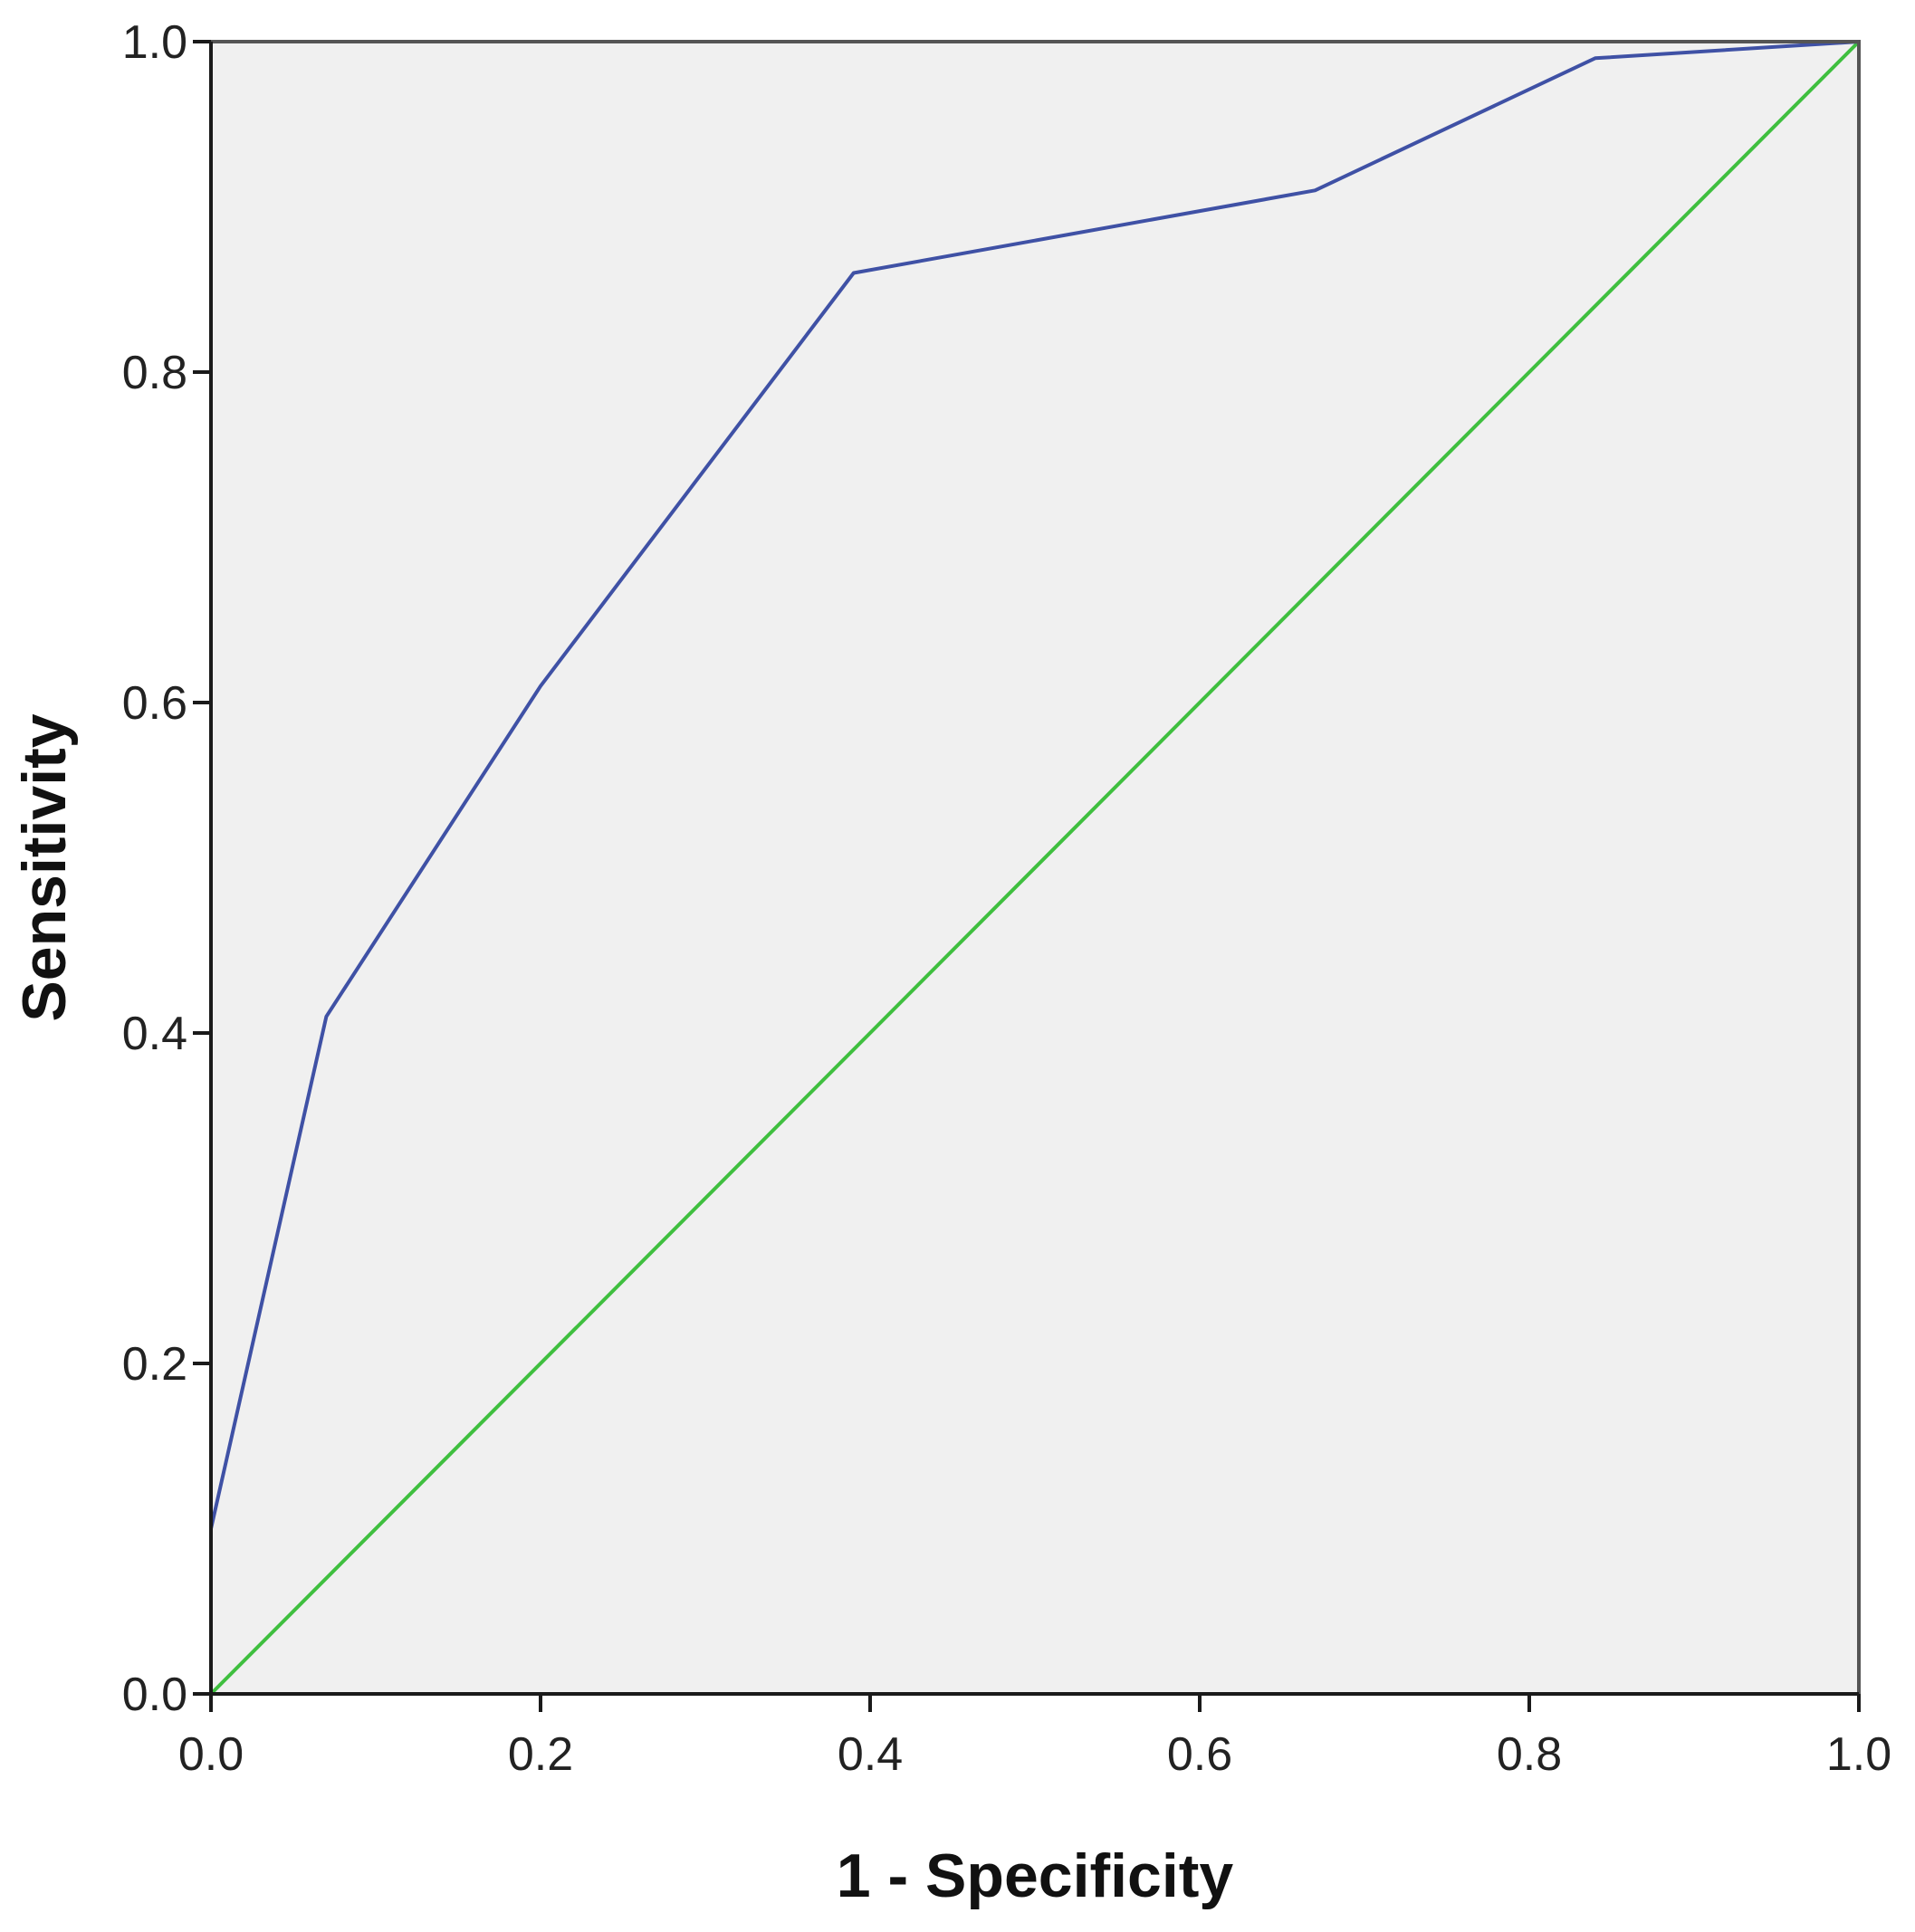  I want to click on y-tick-label: 0.8, so click(154, 373).